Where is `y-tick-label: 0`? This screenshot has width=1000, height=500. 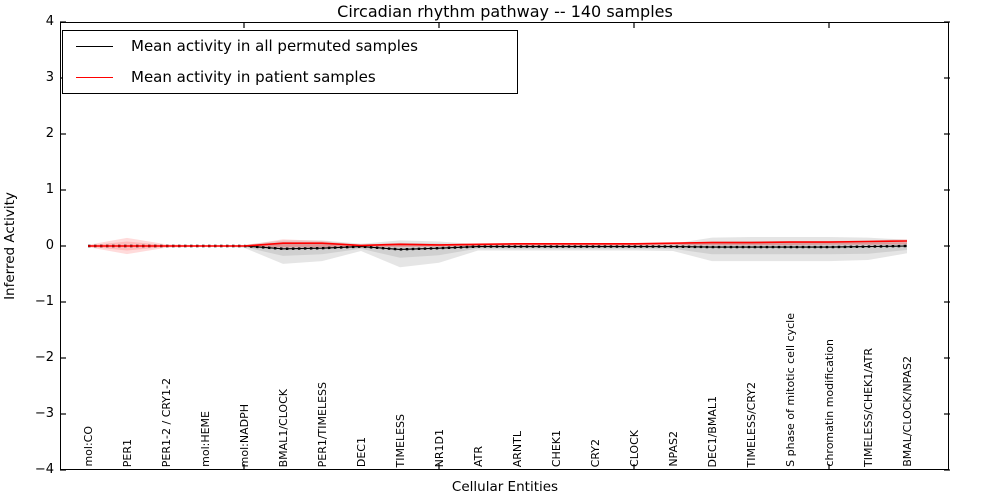 y-tick-label: 0 is located at coordinates (49, 245).